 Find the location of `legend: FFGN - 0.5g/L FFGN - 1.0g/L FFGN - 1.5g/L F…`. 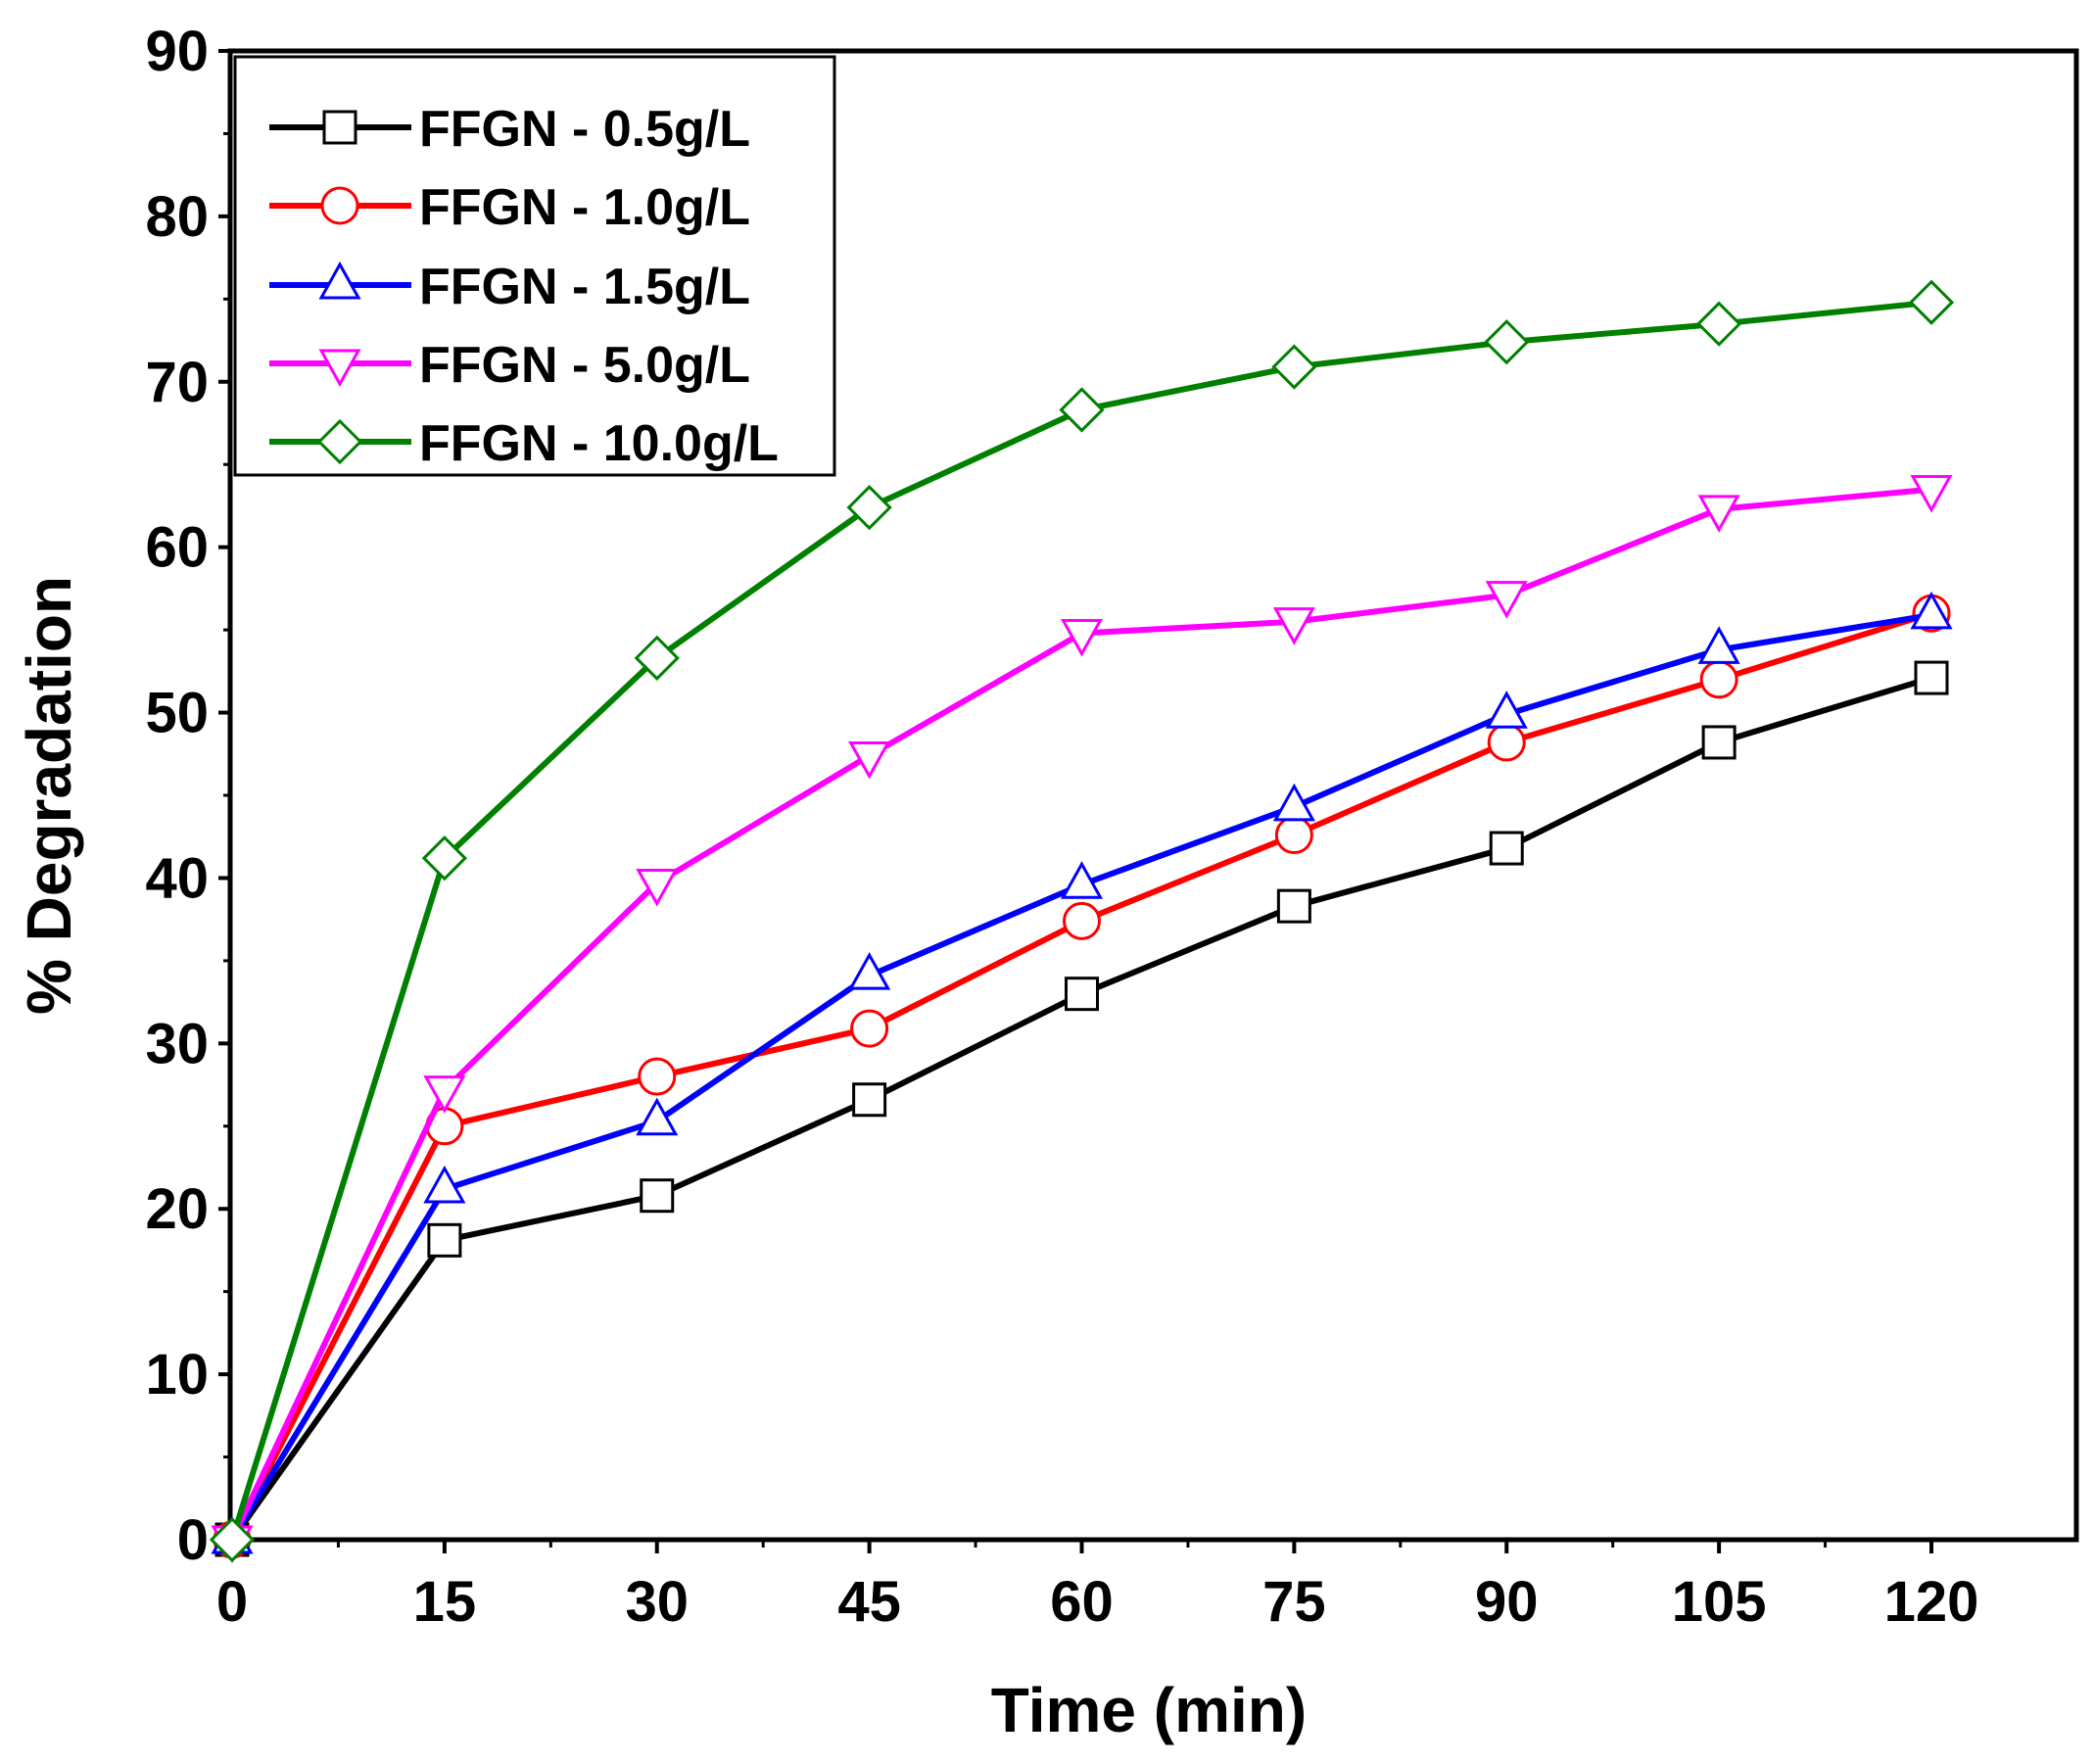

legend: FFGN - 0.5g/L FFGN - 1.0g/L FFGN - 1.5g/L F… is located at coordinates (534, 266).